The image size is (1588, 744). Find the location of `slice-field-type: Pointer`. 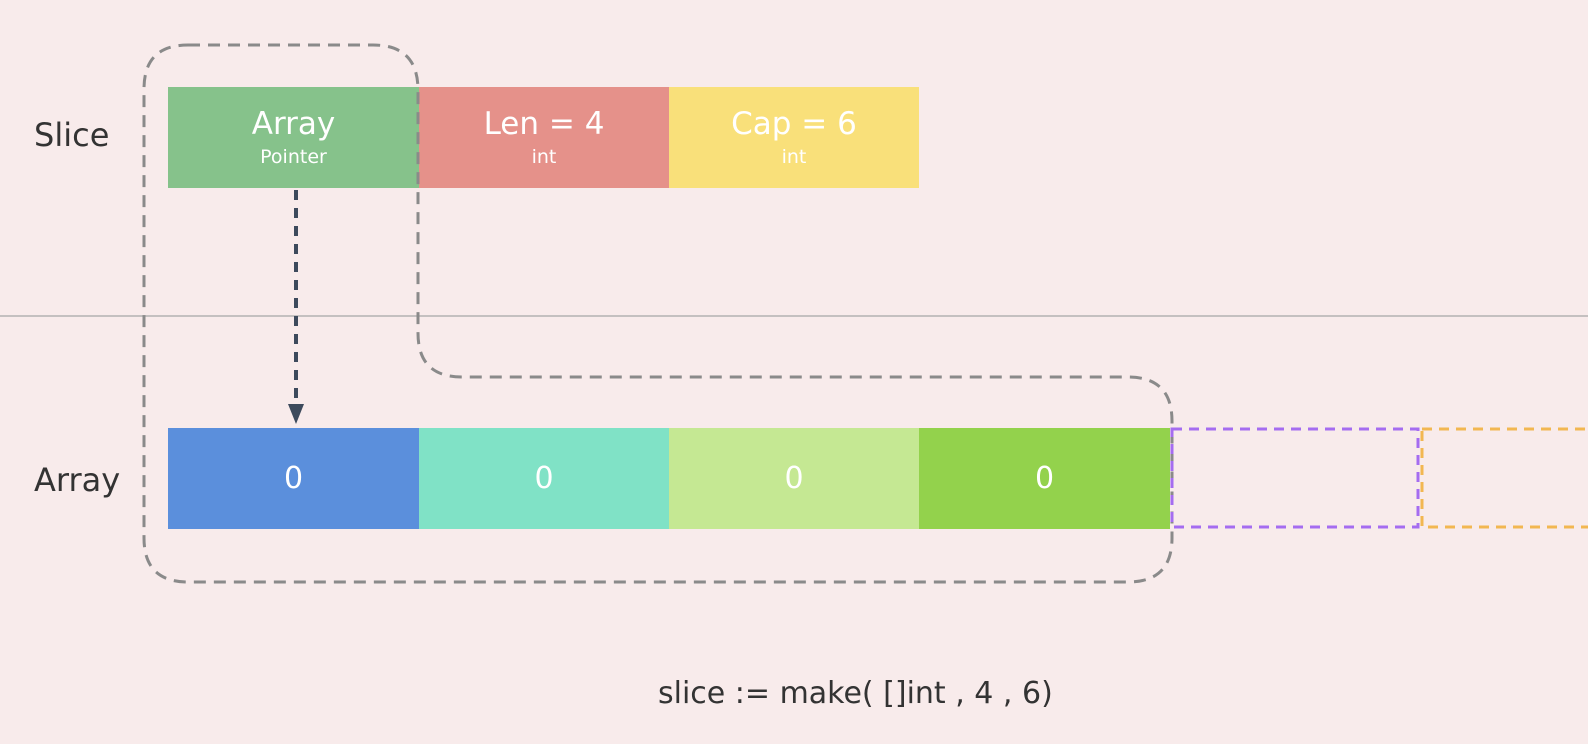

slice-field-type: Pointer is located at coordinates (293, 156).